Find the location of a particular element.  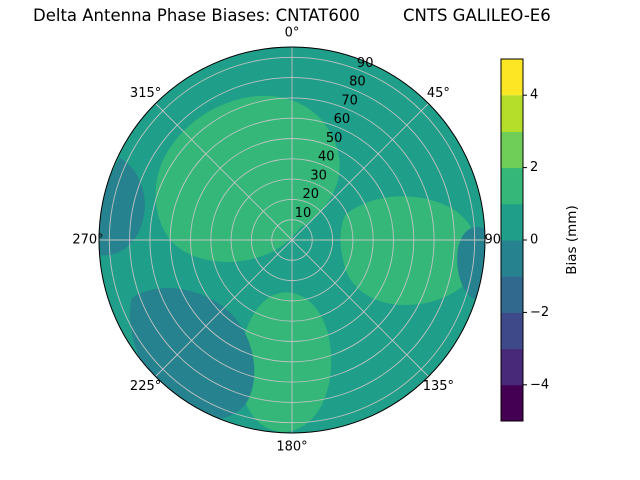

contour-band-high-east is located at coordinates (409, 250).